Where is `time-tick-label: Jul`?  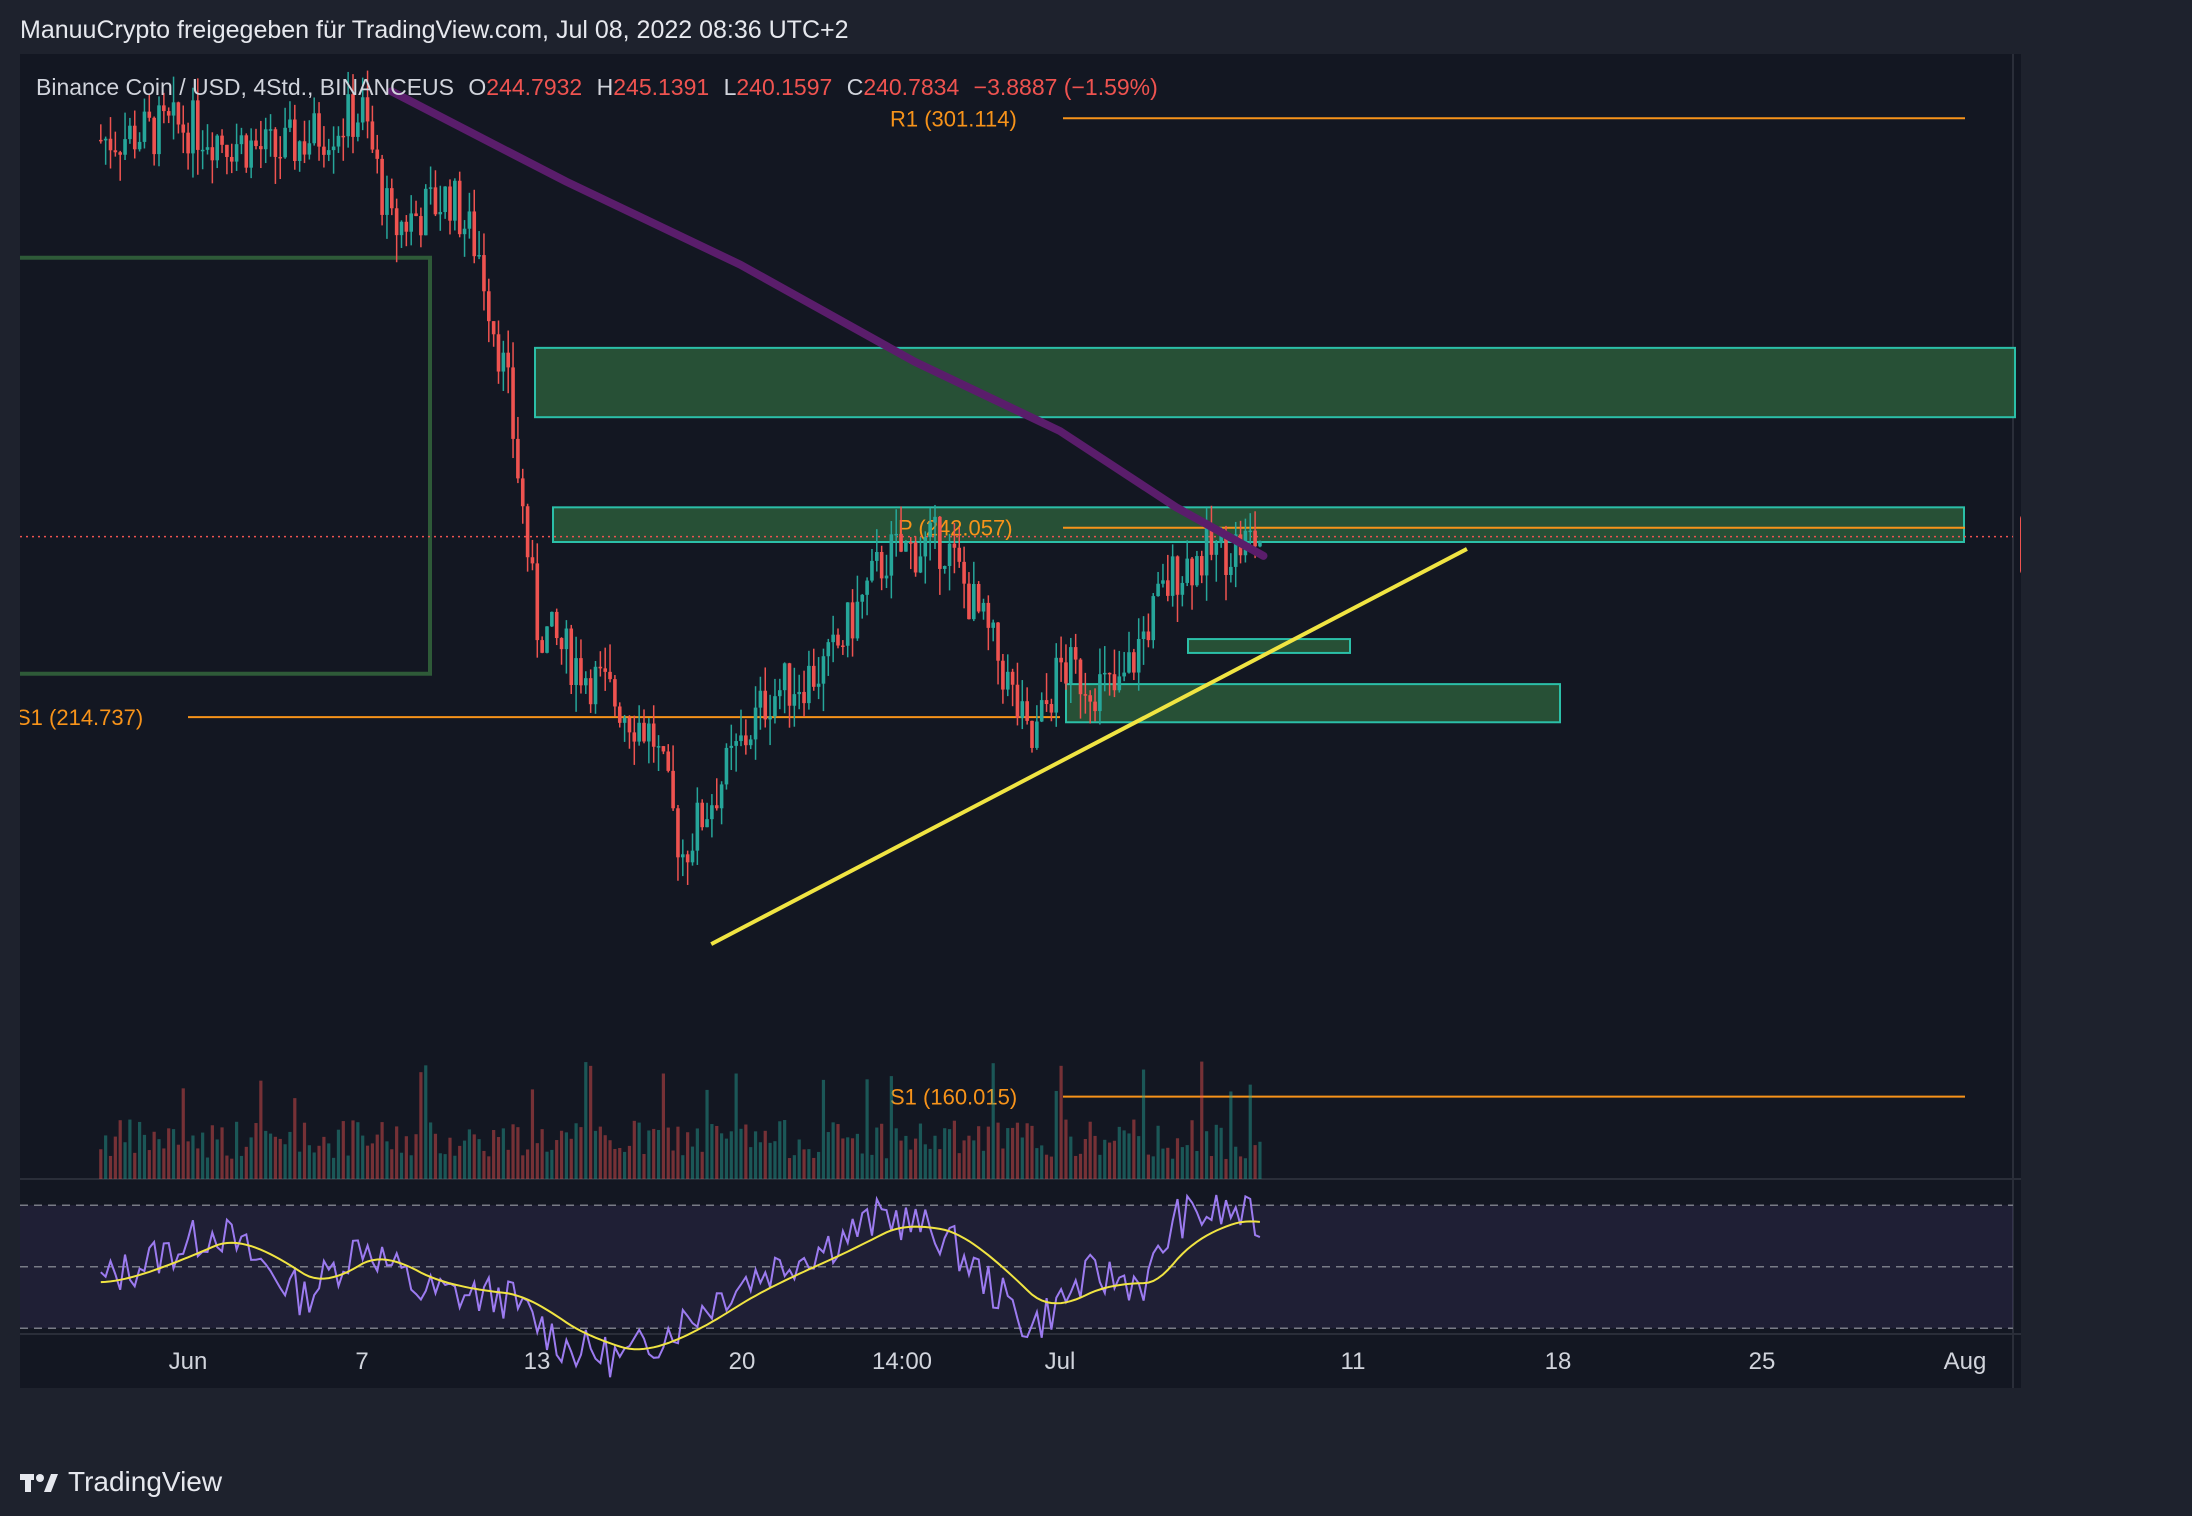
time-tick-label: Jul is located at coordinates (1060, 1361).